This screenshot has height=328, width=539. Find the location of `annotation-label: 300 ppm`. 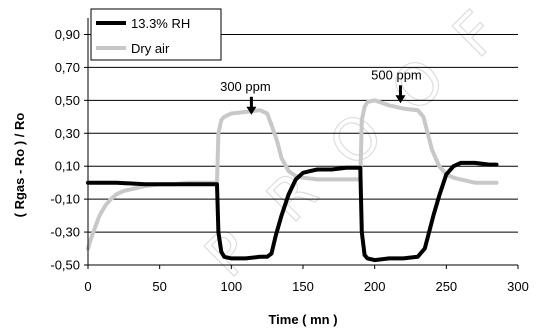

annotation-label: 300 ppm is located at coordinates (245, 86).